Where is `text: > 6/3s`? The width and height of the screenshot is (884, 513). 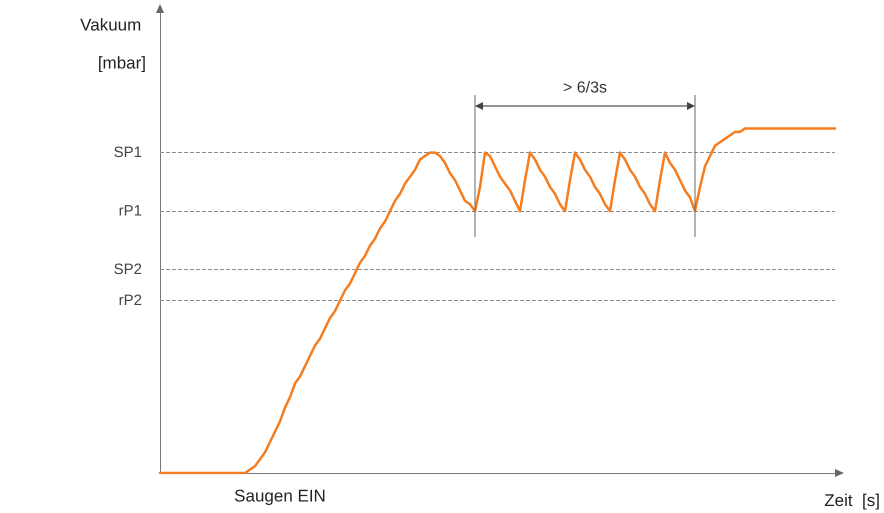 text: > 6/3s is located at coordinates (585, 88).